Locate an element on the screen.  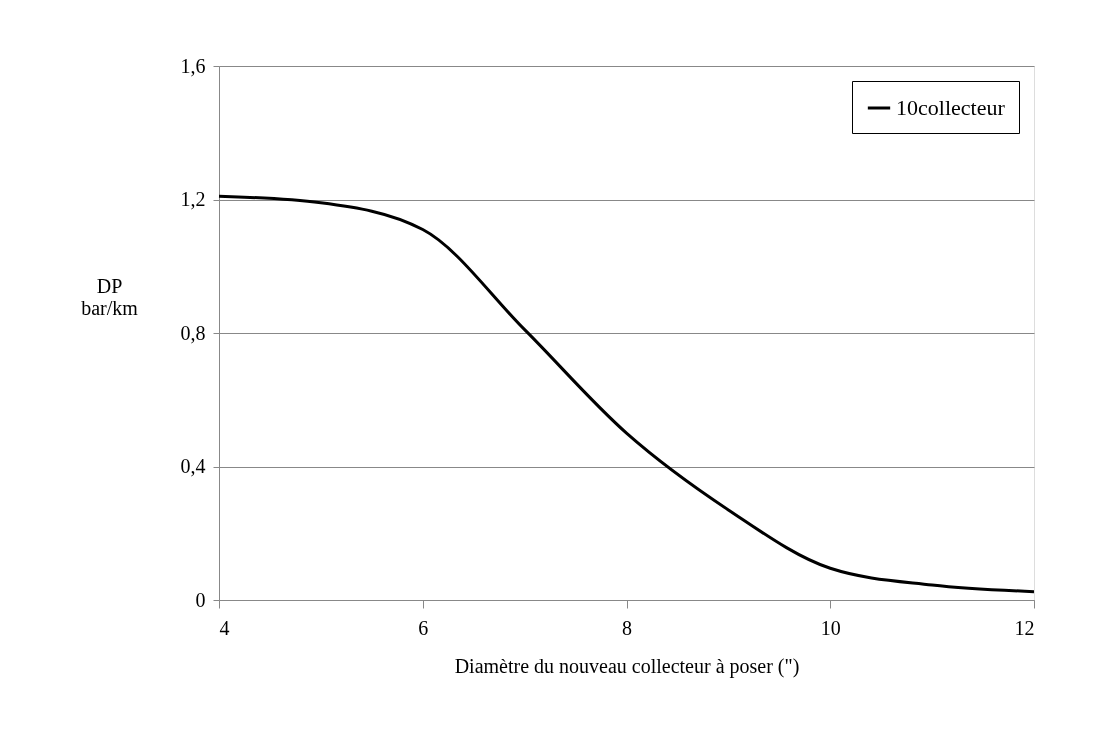
x-tick-label: 6 is located at coordinates (423, 627).